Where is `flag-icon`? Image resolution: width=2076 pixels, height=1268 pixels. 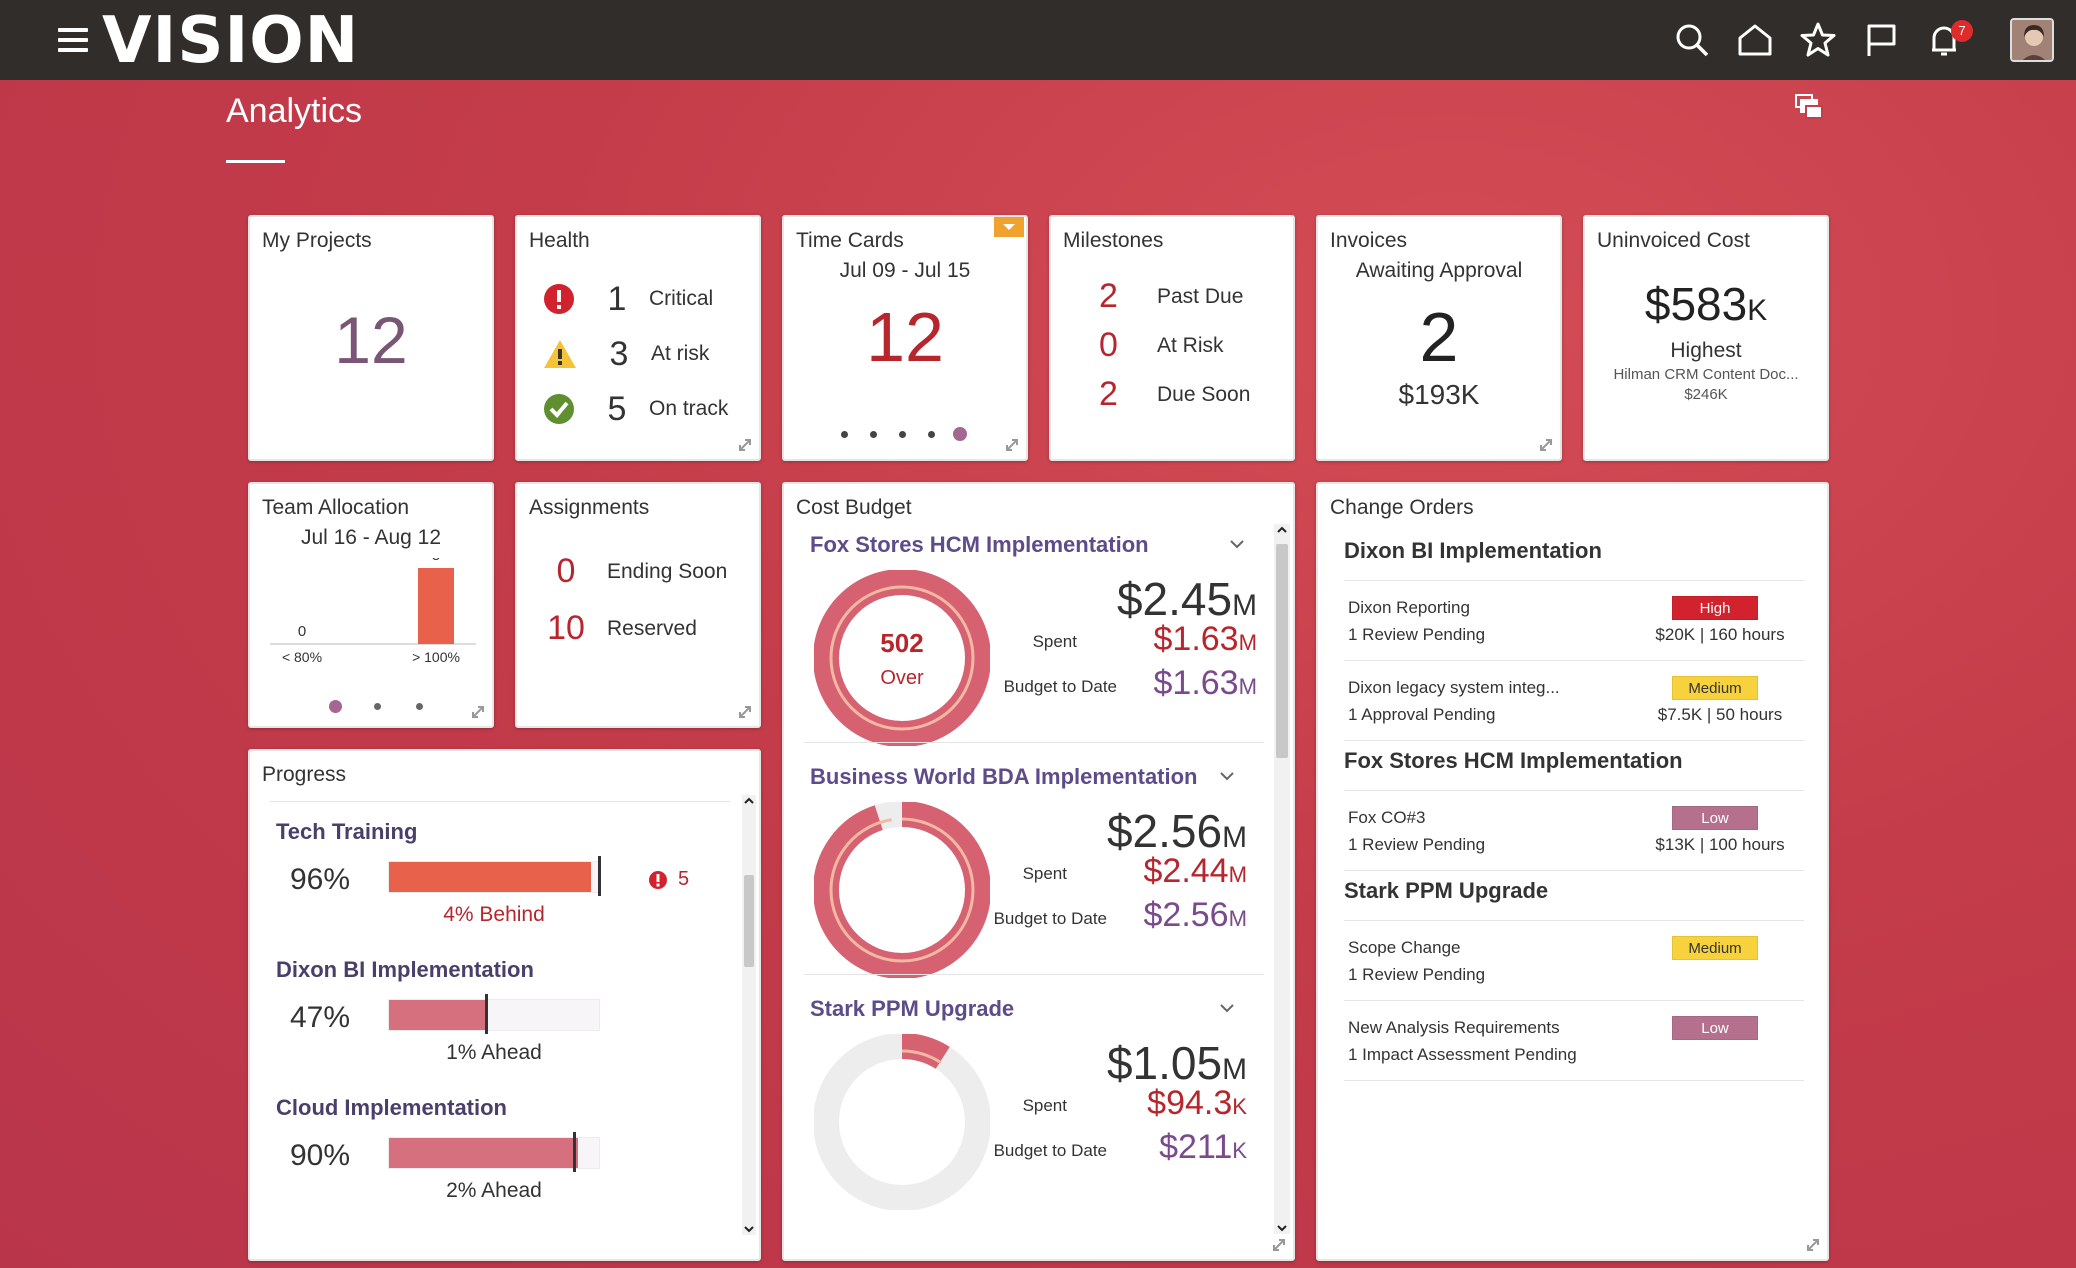 flag-icon is located at coordinates (1881, 40).